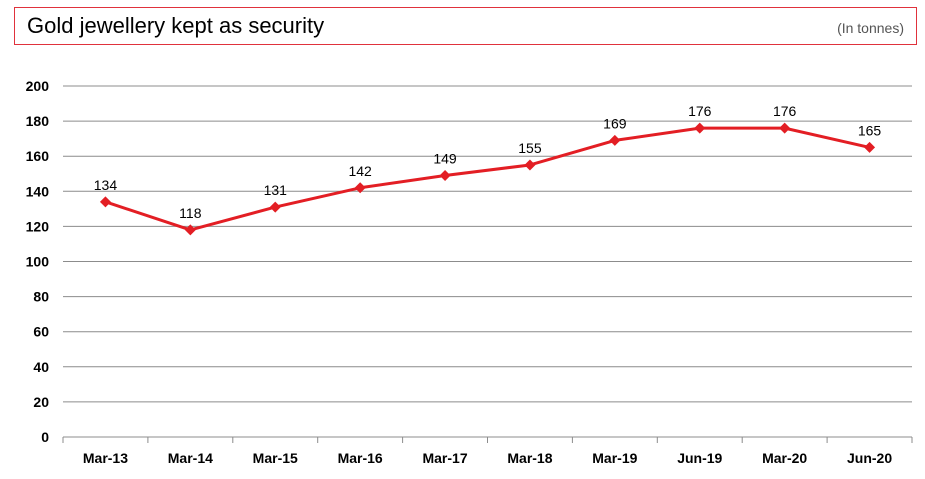  Describe the element at coordinates (615, 123) in the screenshot. I see `data-label: 169` at that location.